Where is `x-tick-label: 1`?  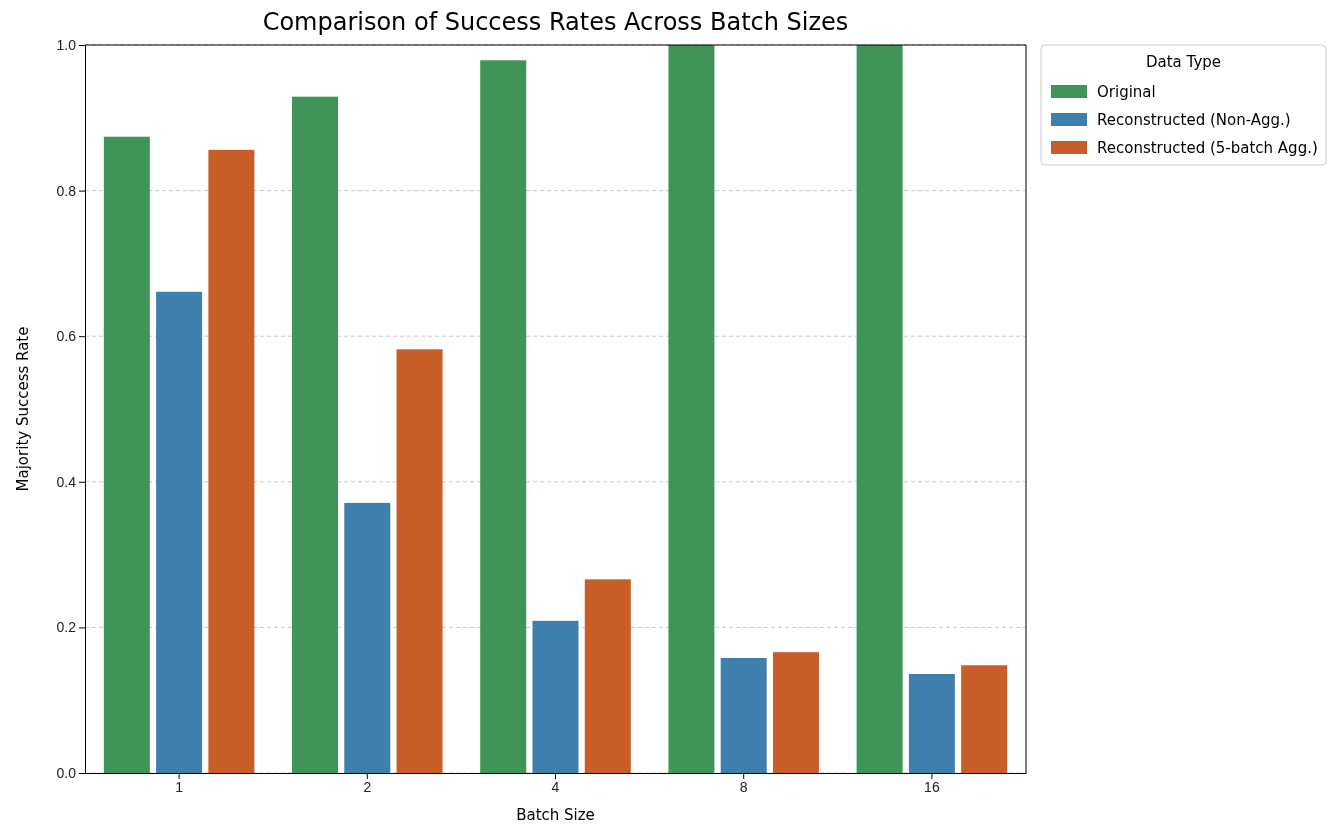 x-tick-label: 1 is located at coordinates (179, 786).